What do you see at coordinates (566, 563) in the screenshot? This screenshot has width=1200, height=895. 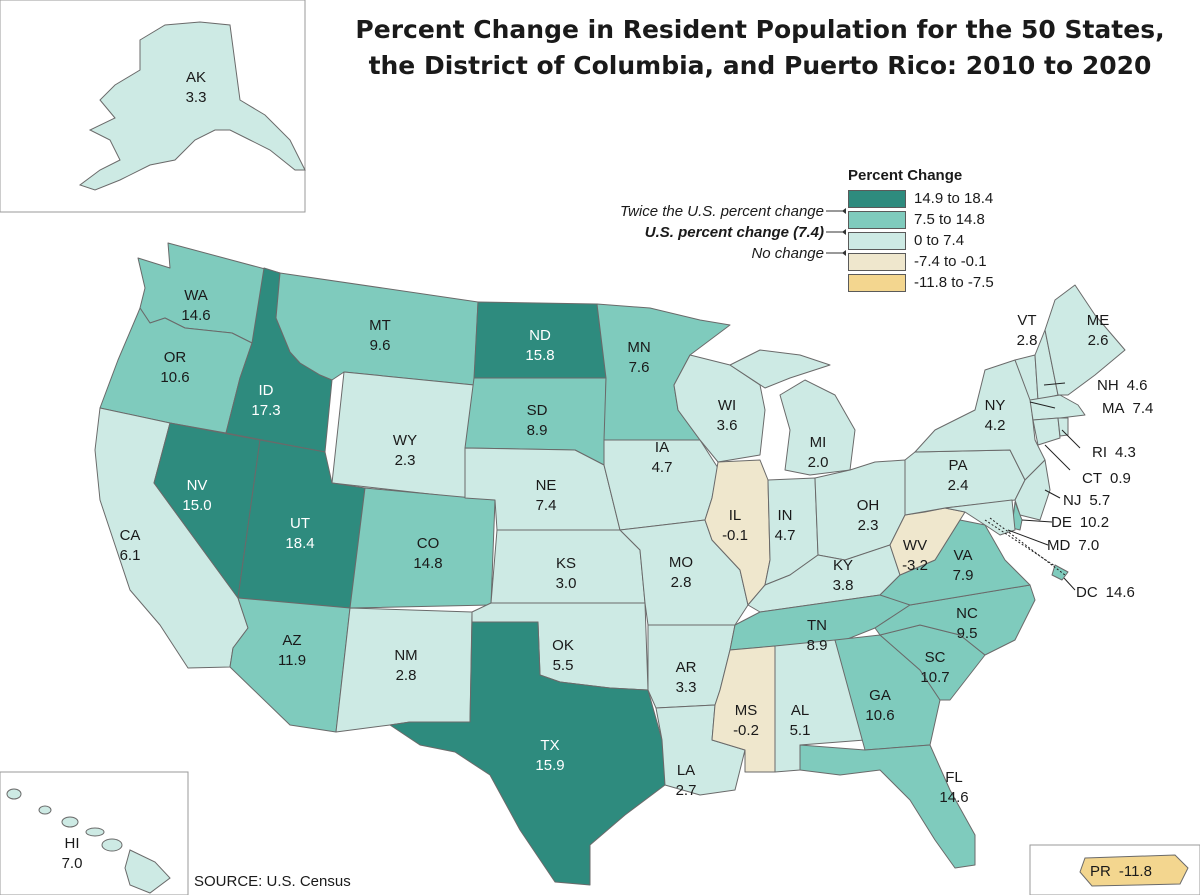 I see `state-abbr-ks: KS` at bounding box center [566, 563].